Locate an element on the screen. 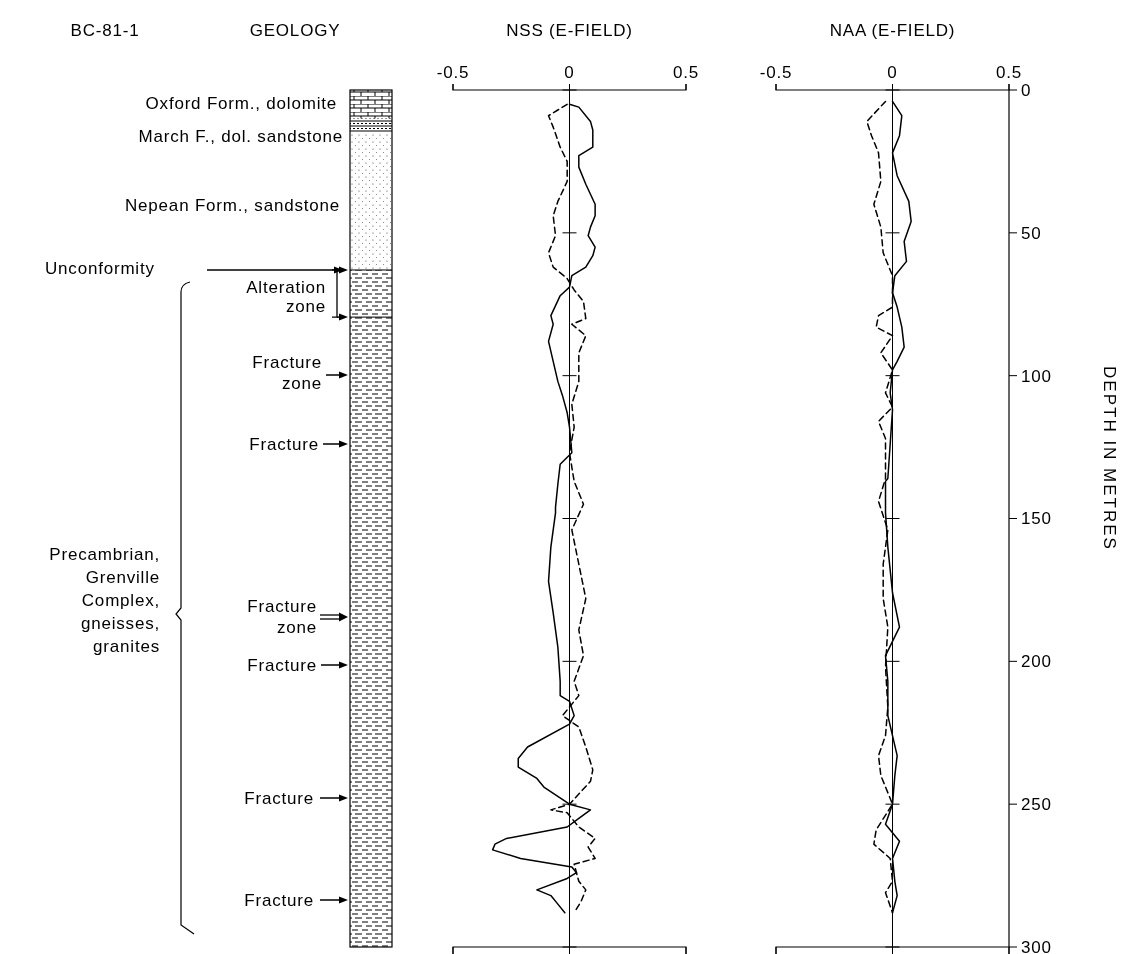 This screenshot has width=1125, height=954. text: GEOLOGY is located at coordinates (295, 30).